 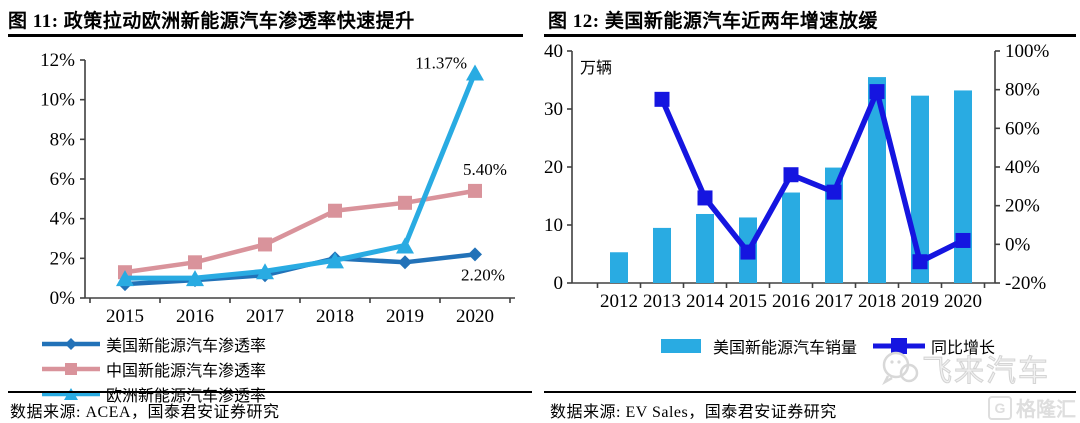 What do you see at coordinates (1022, 90) in the screenshot?
I see `y-axis-right-label: 80%` at bounding box center [1022, 90].